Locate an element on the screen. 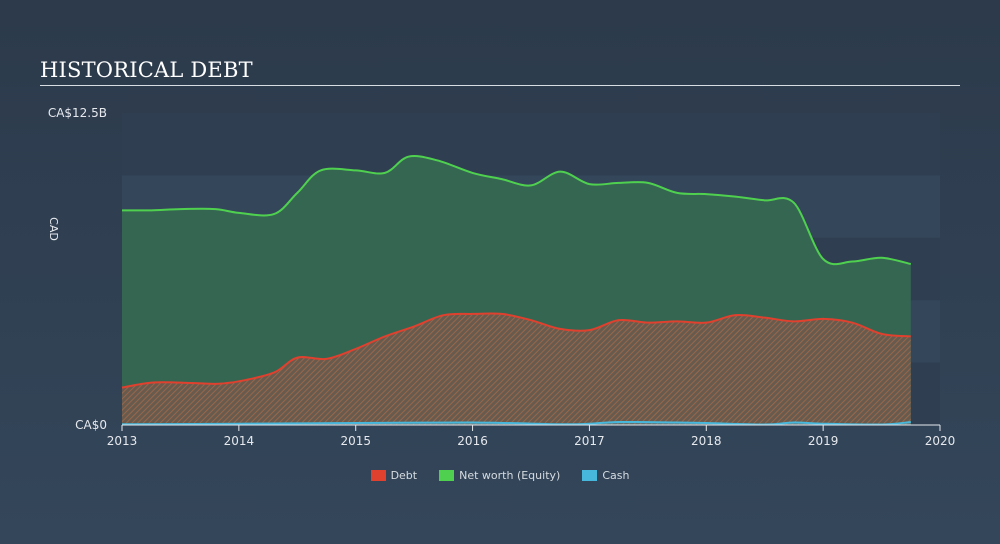 This screenshot has height=544, width=1000. legend-label-debt: Debt is located at coordinates (404, 475).